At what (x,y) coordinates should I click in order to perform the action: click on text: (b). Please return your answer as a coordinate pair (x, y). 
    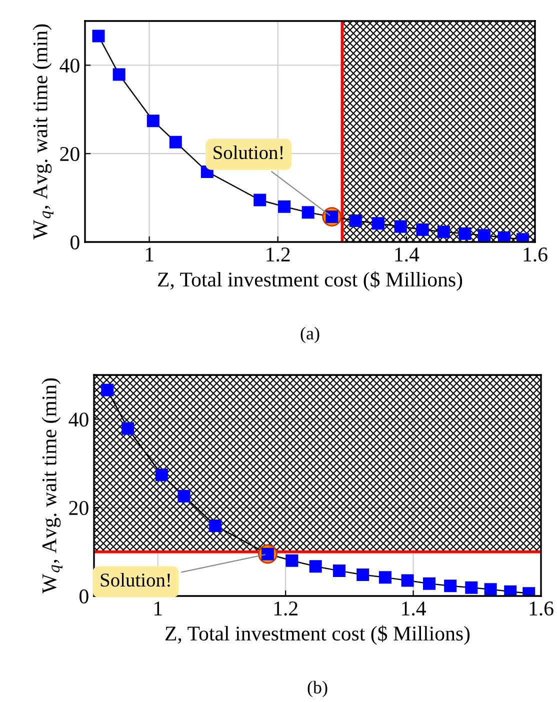
    Looking at the image, I should click on (318, 689).